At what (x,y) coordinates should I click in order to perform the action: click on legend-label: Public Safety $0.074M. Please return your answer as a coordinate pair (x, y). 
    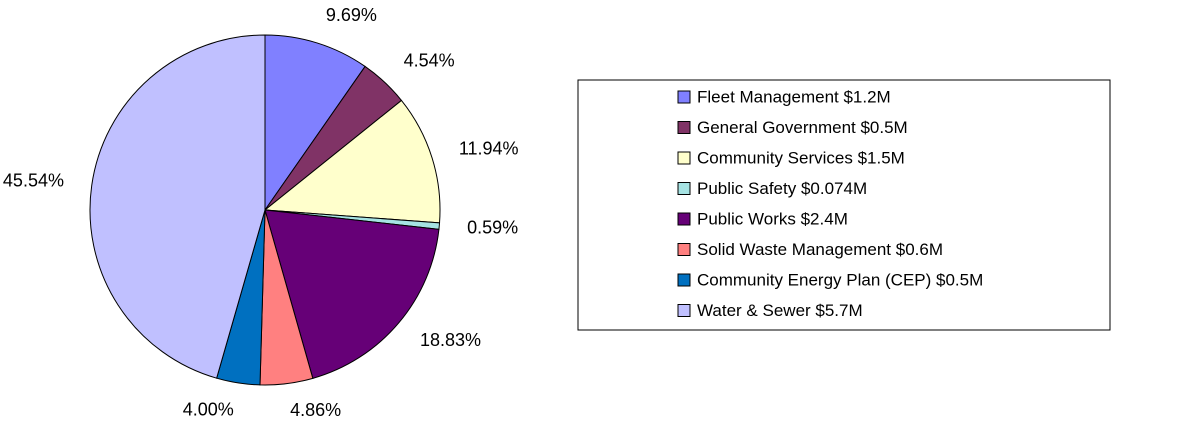
    Looking at the image, I should click on (782, 188).